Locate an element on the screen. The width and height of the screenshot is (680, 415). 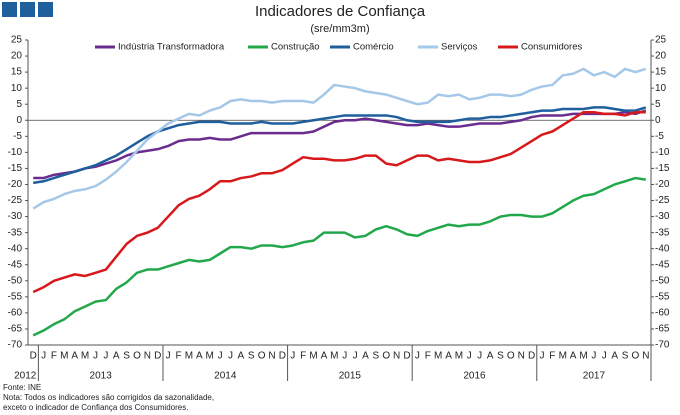
y-tick-label: 15 is located at coordinates (17, 72).